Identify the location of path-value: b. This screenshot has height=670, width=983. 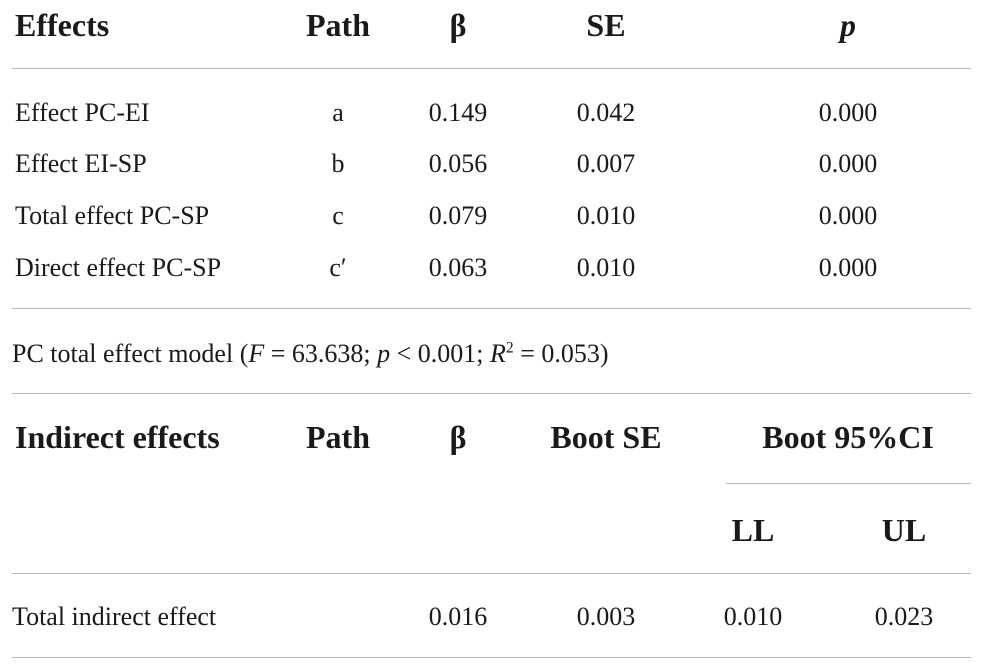
(338, 163).